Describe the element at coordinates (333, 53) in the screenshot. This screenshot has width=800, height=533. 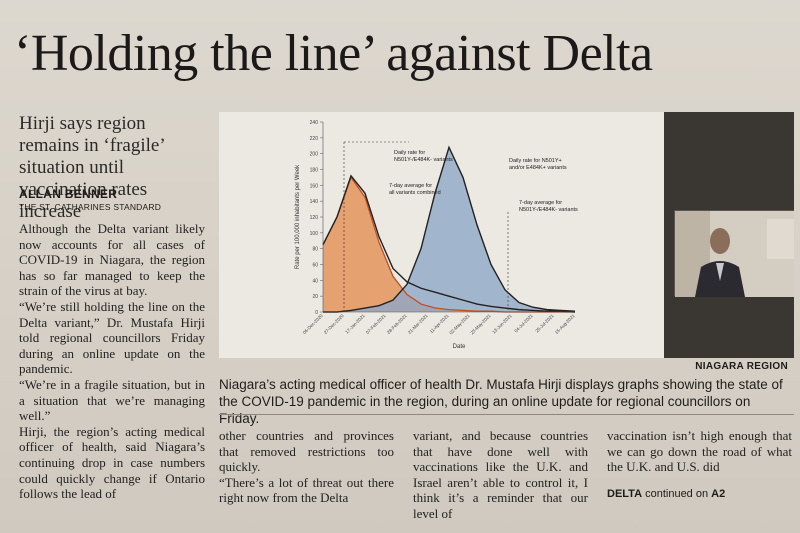
I see `headline: ‘Holding the line’ against Delta` at that location.